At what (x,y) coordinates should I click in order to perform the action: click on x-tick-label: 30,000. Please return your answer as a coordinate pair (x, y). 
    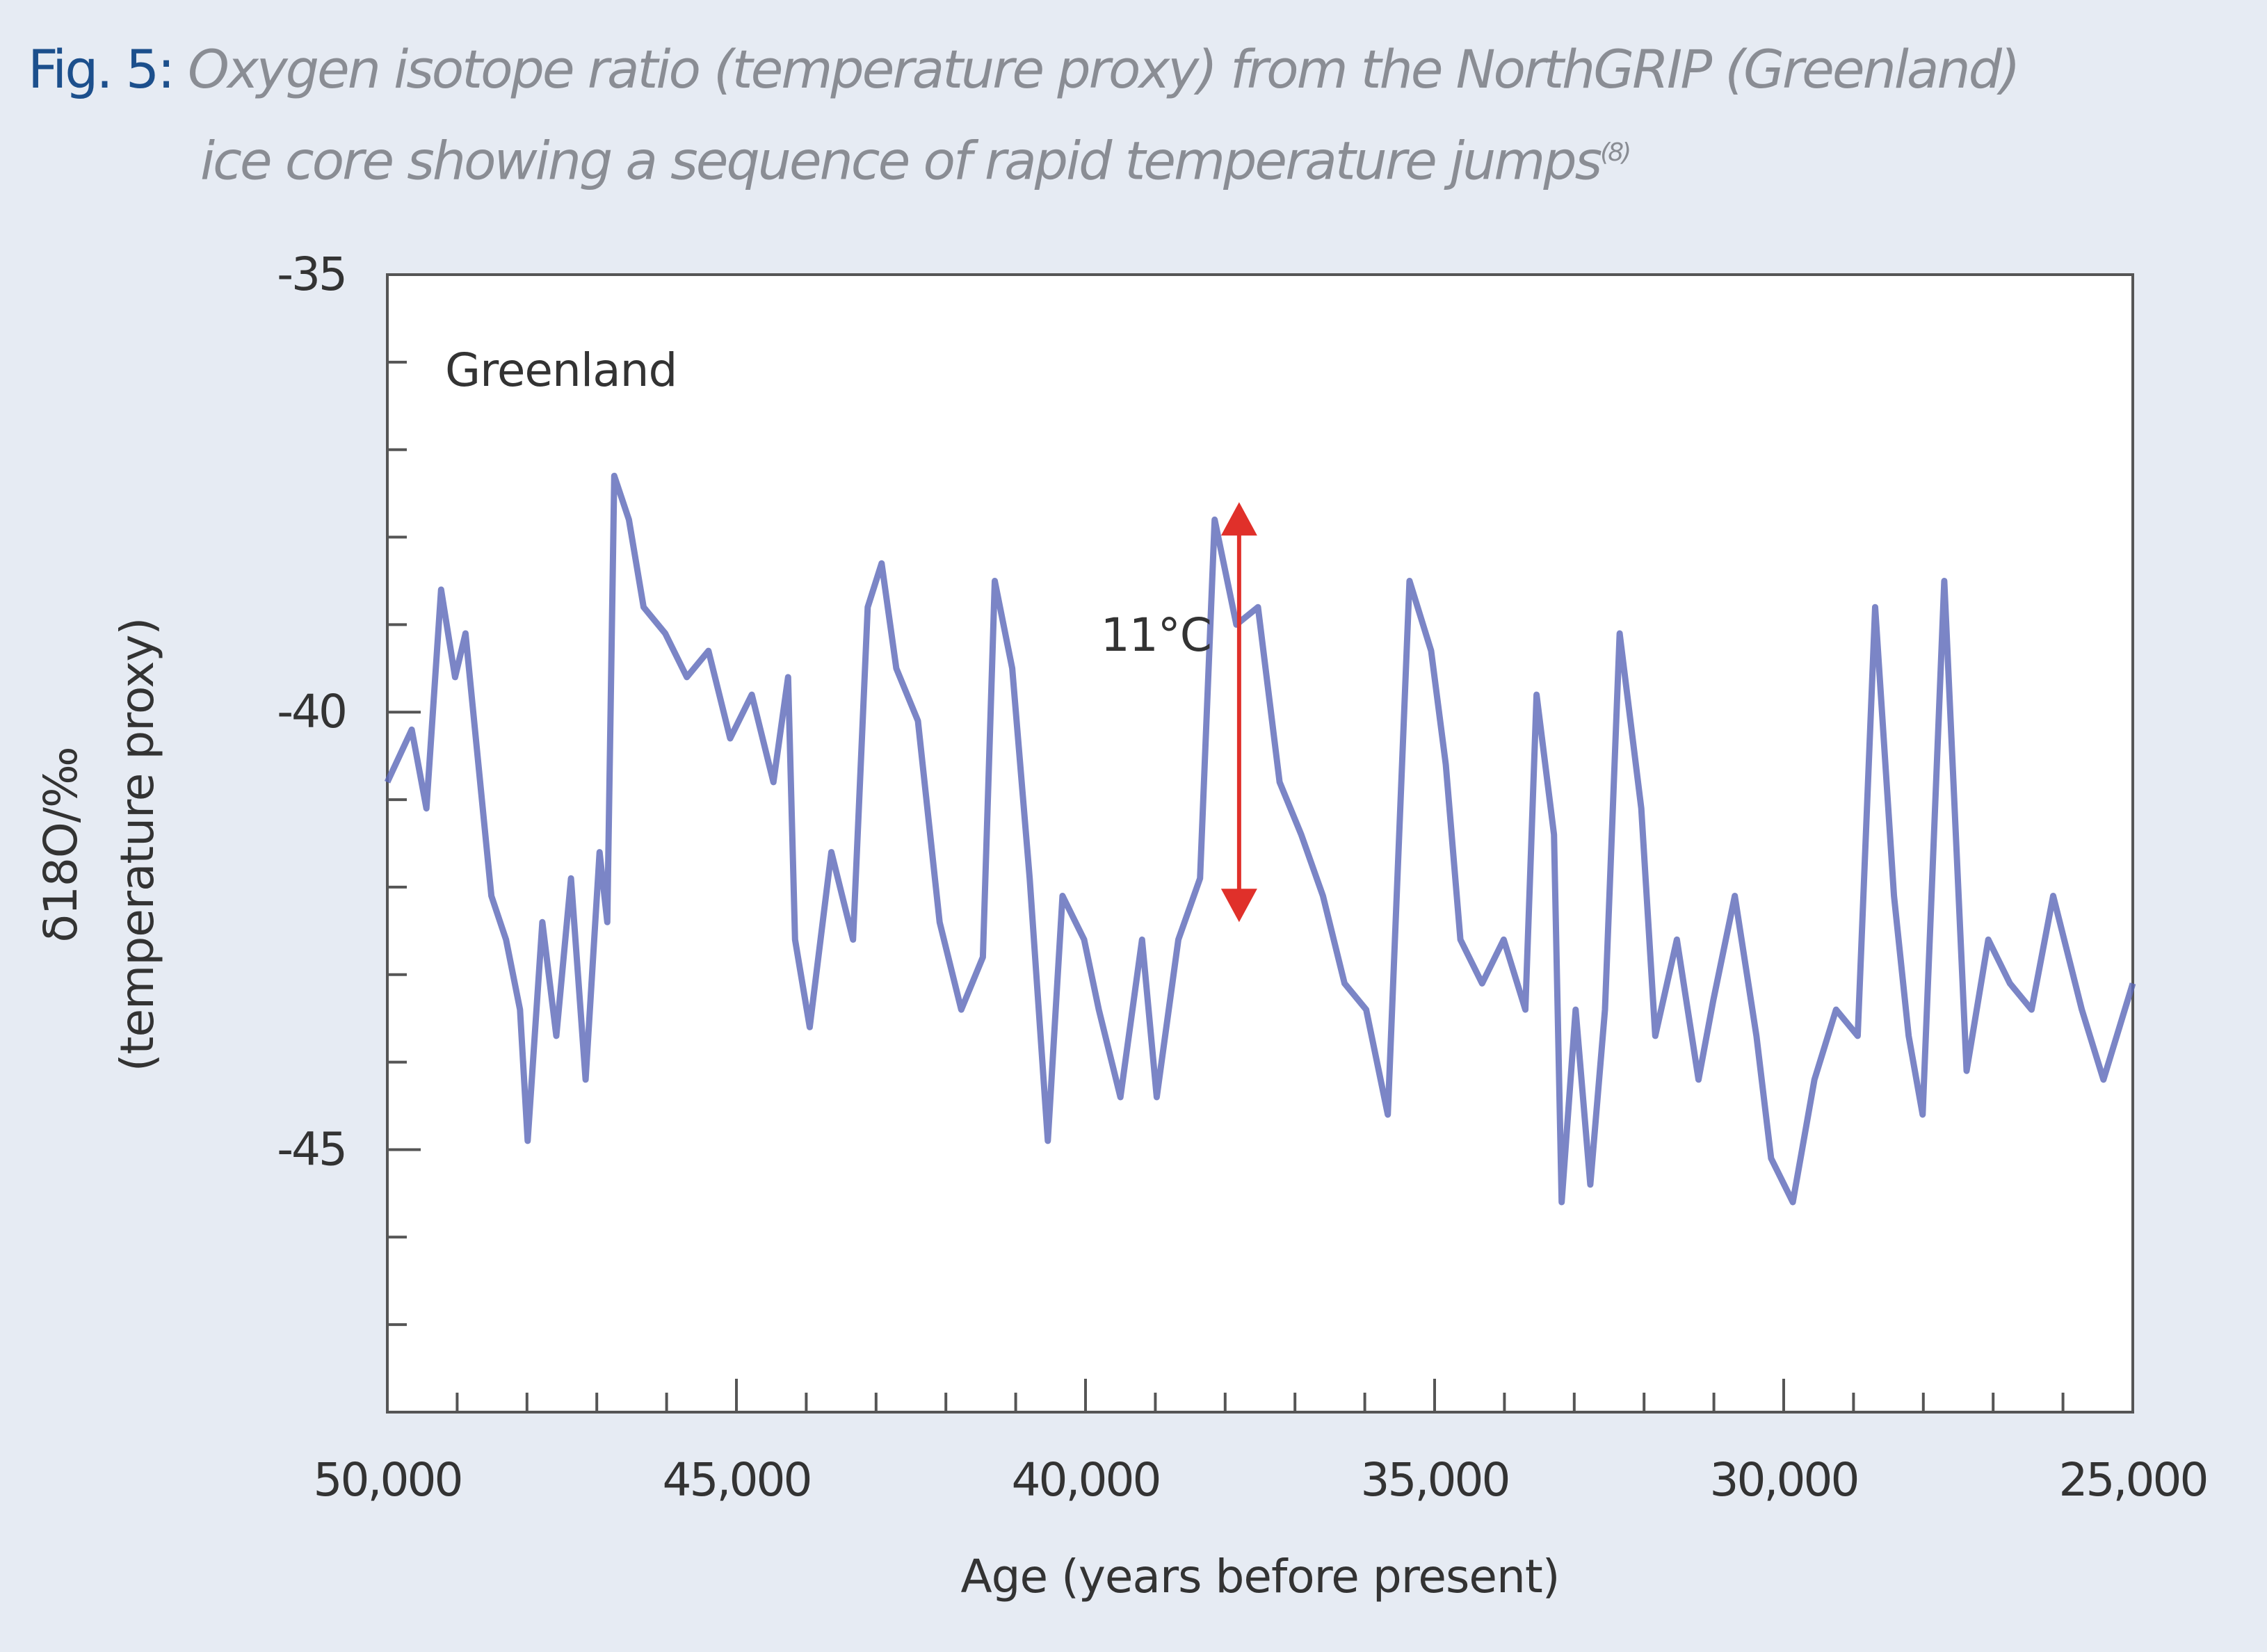
    Looking at the image, I should click on (1784, 1480).